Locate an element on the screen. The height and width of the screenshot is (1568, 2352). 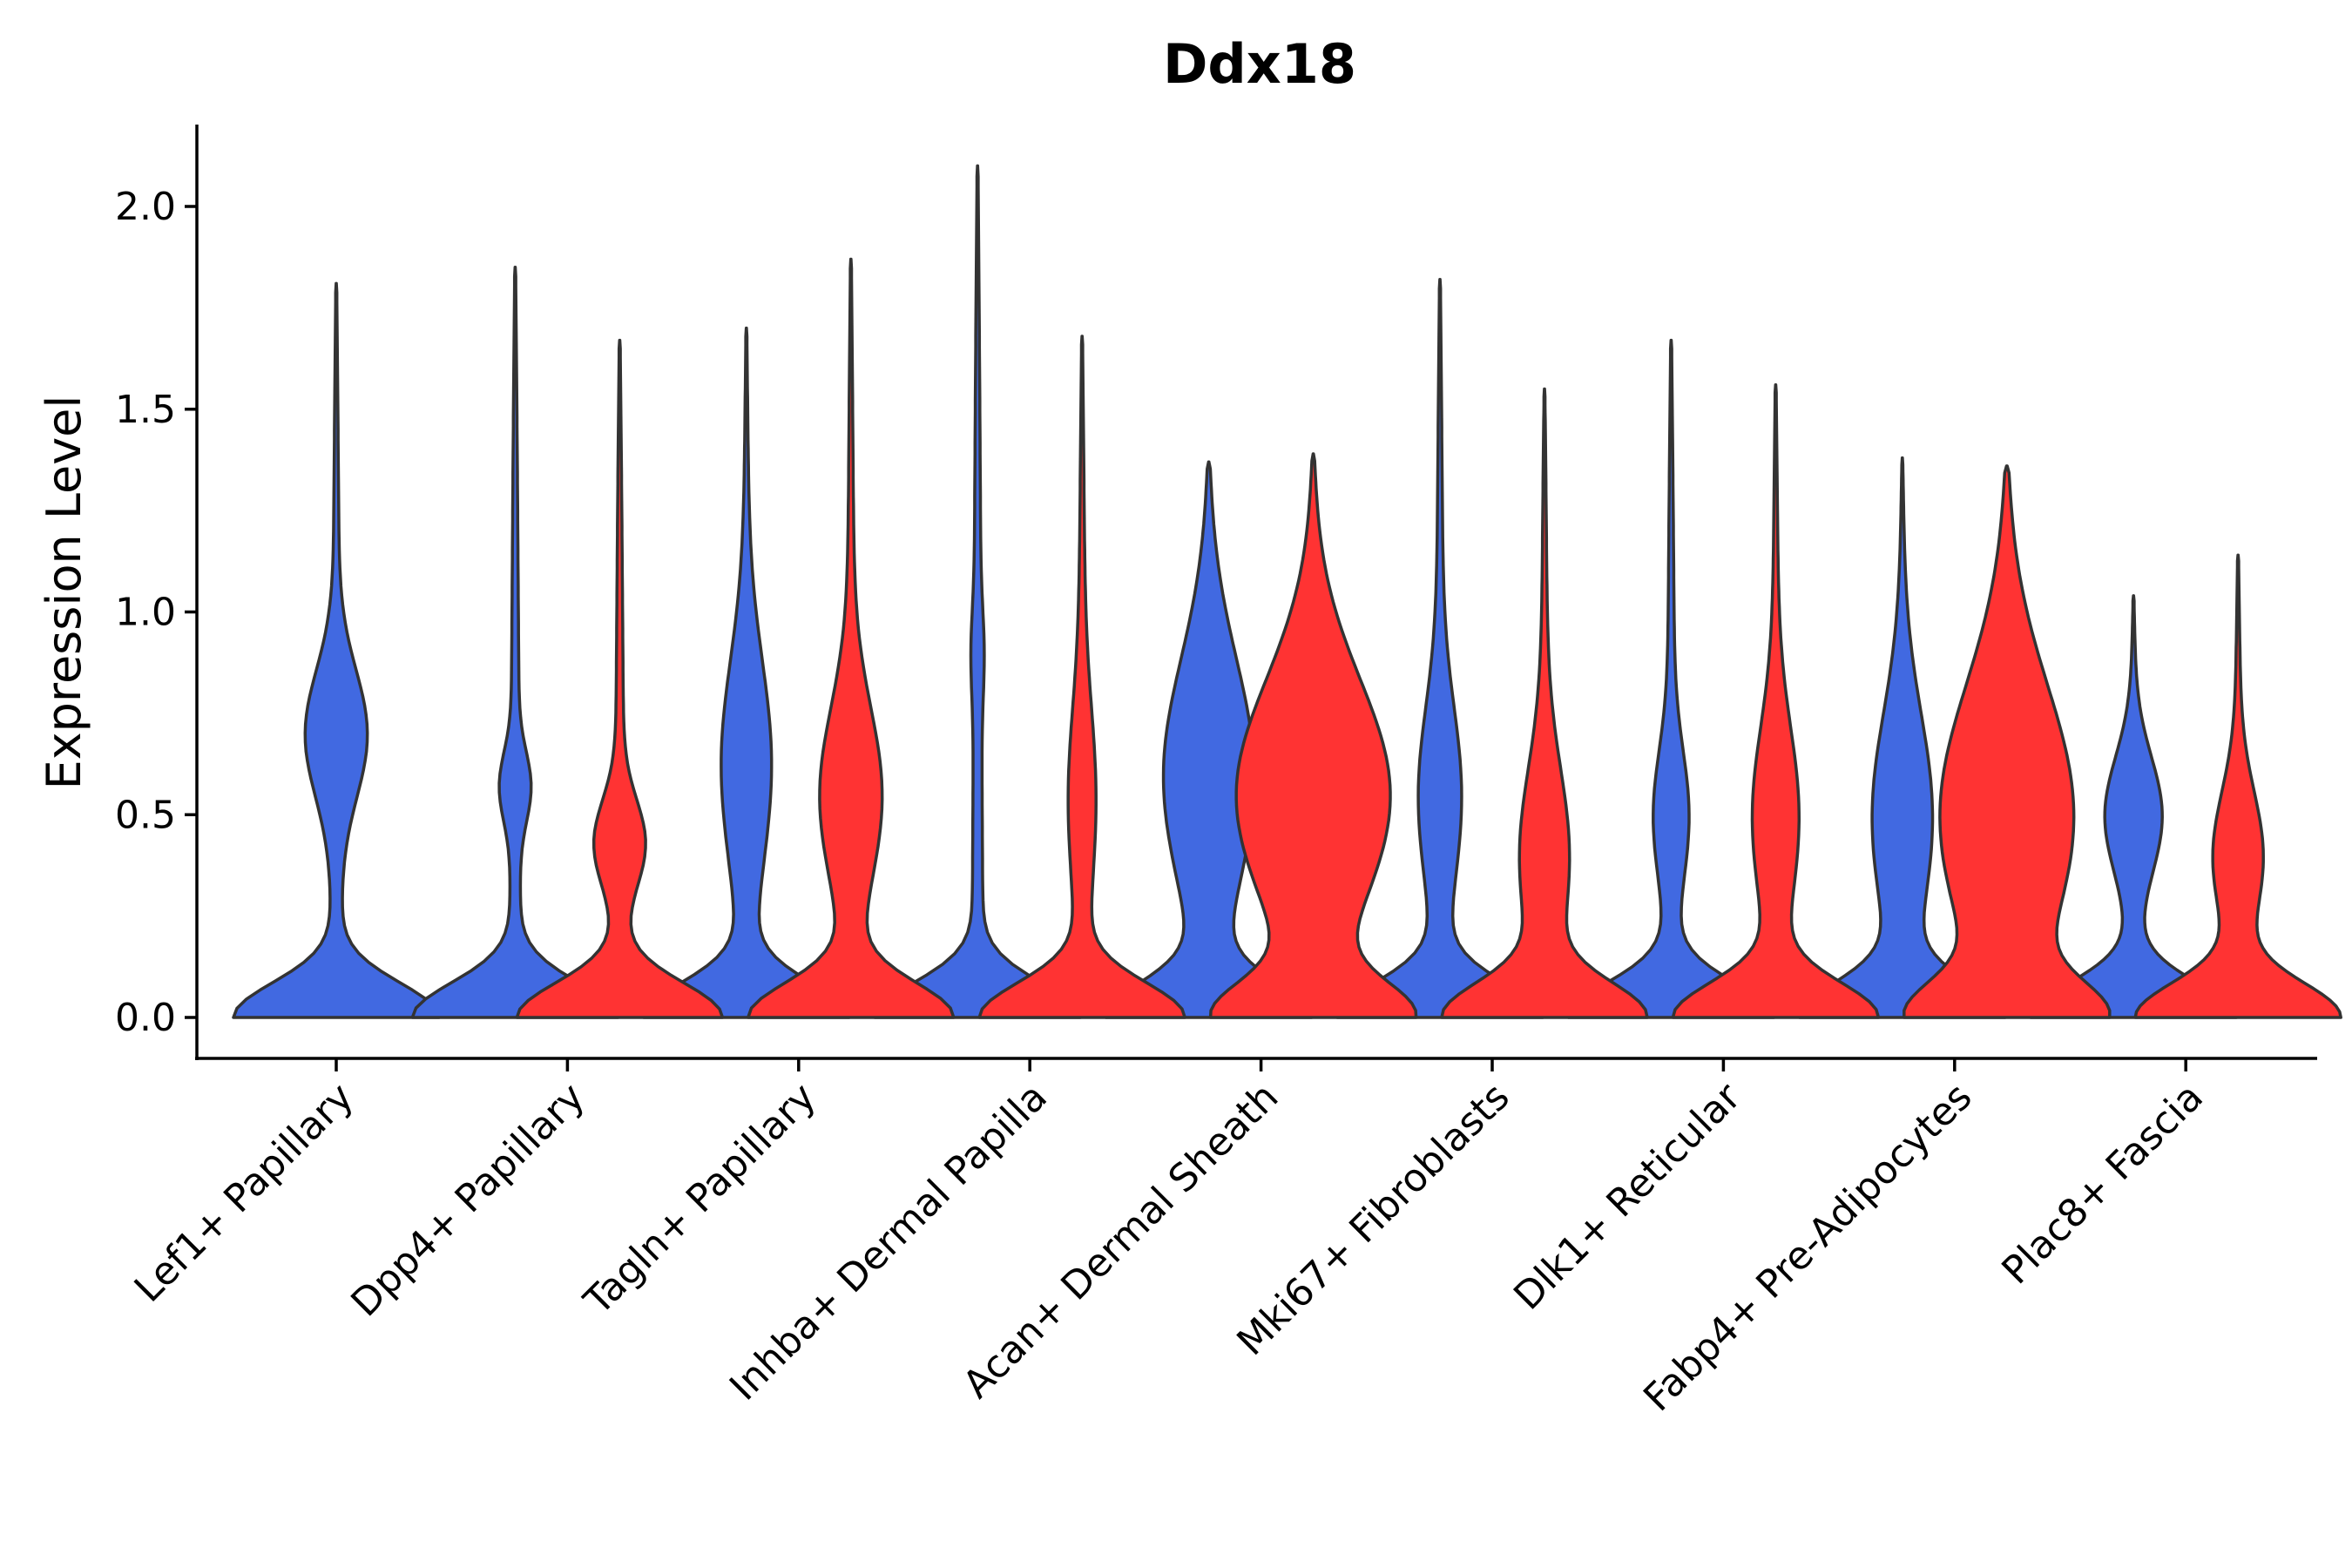
y-ticks: 0.0 0.5 1.0 1.5 2.0 is located at coordinates (156, 613).